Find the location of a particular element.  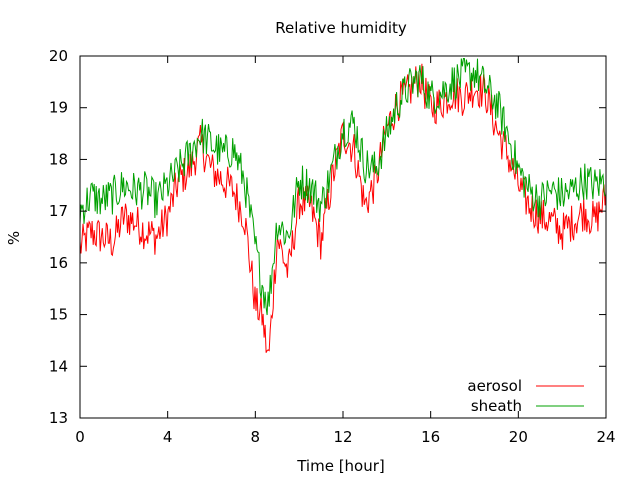

legend-label-sheath: sheath is located at coordinates (496, 406).